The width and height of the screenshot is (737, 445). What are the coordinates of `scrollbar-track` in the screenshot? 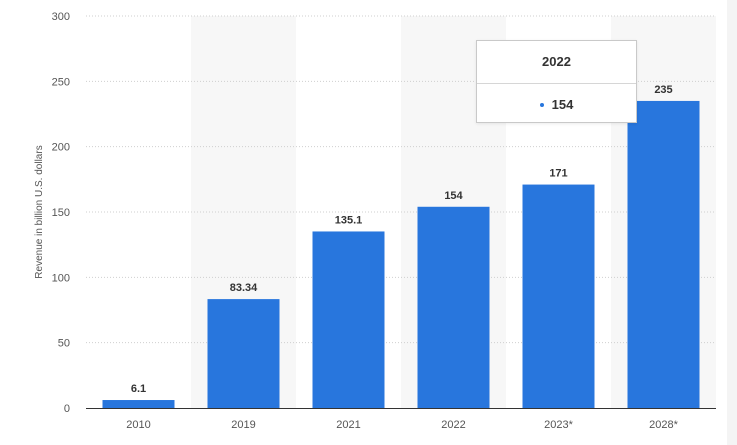 It's located at (732, 222).